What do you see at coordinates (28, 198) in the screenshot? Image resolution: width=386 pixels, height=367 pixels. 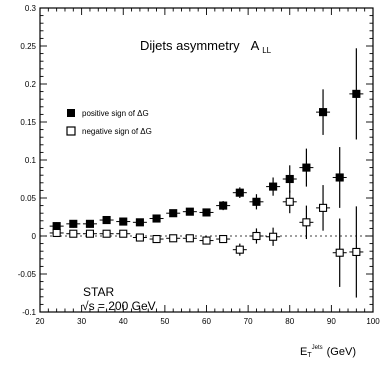 I see `y-tick-label: 0.05` at bounding box center [28, 198].